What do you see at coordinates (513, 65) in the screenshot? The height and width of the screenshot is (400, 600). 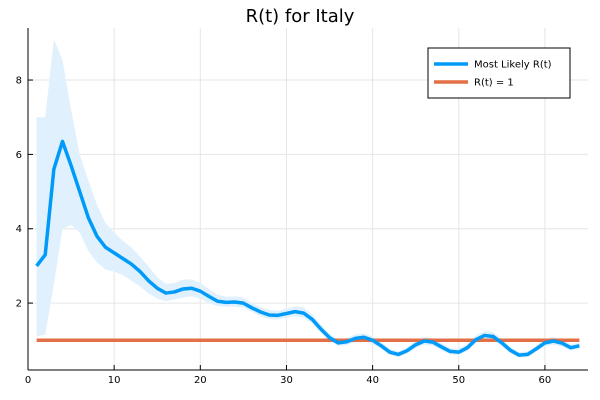 I see `legend-label-0: Most Likely R(t)` at bounding box center [513, 65].